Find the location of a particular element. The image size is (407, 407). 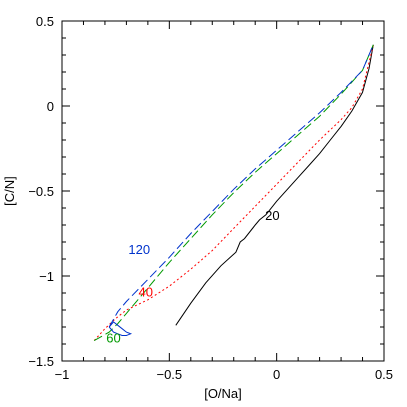

y-tick-label: 0.5 is located at coordinates (45, 21).